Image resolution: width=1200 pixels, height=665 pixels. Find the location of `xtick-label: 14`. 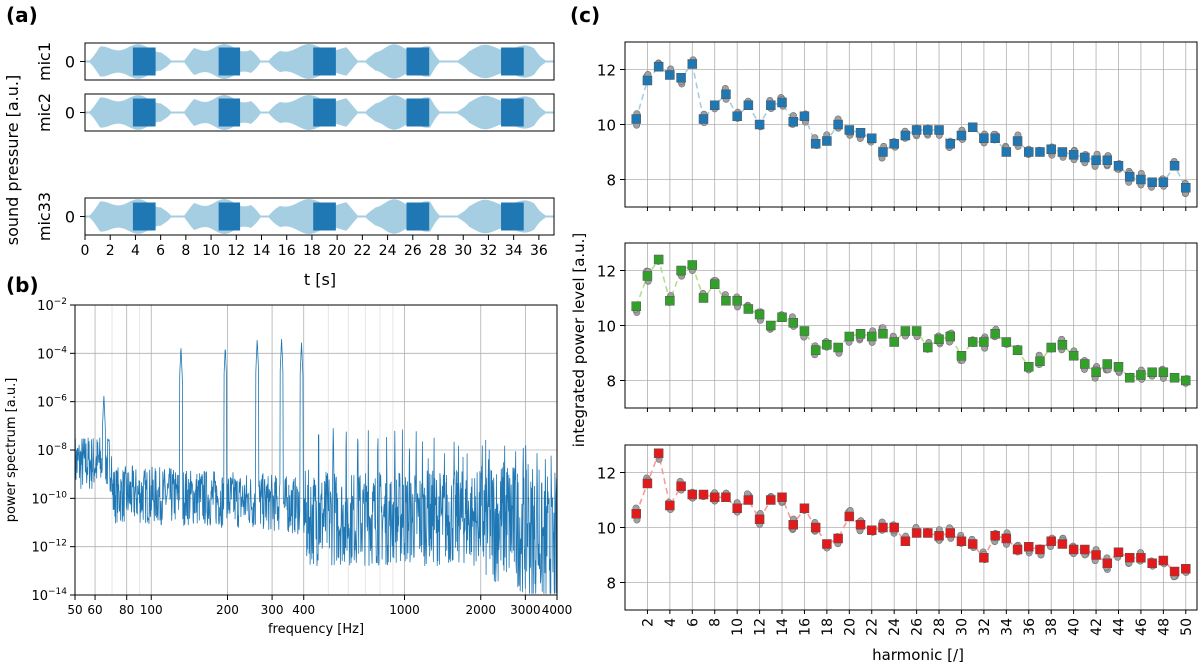

xtick-label: 14 is located at coordinates (262, 251).